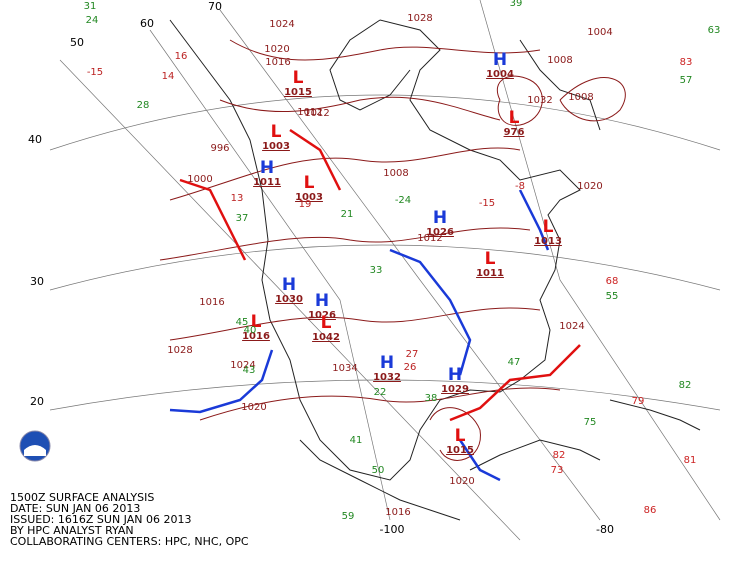 This screenshot has width=750, height=562. Describe the element at coordinates (539, 100) in the screenshot. I see `isobar-label: 1032` at that location.